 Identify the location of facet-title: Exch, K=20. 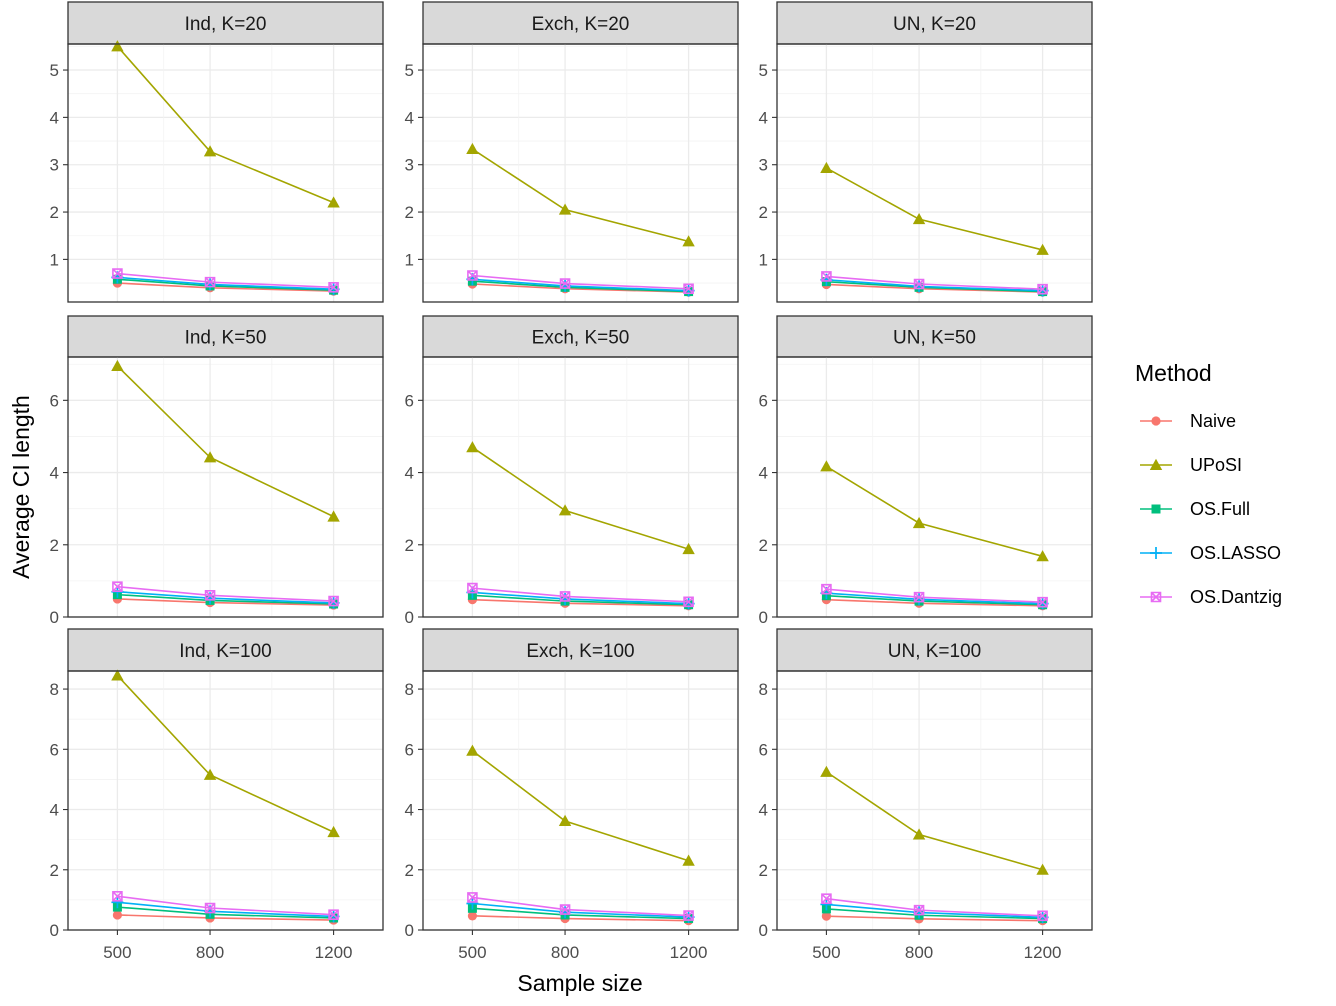
(581, 24).